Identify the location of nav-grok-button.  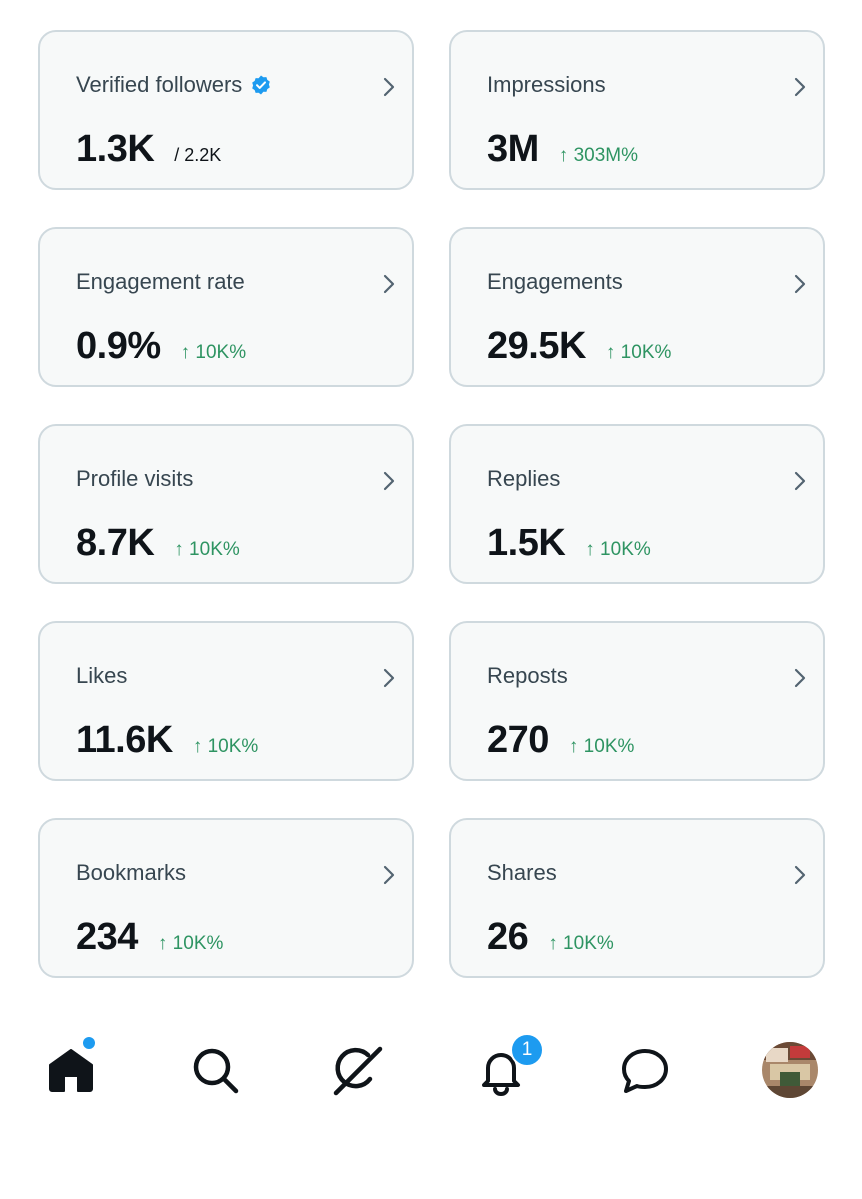
(357, 1070).